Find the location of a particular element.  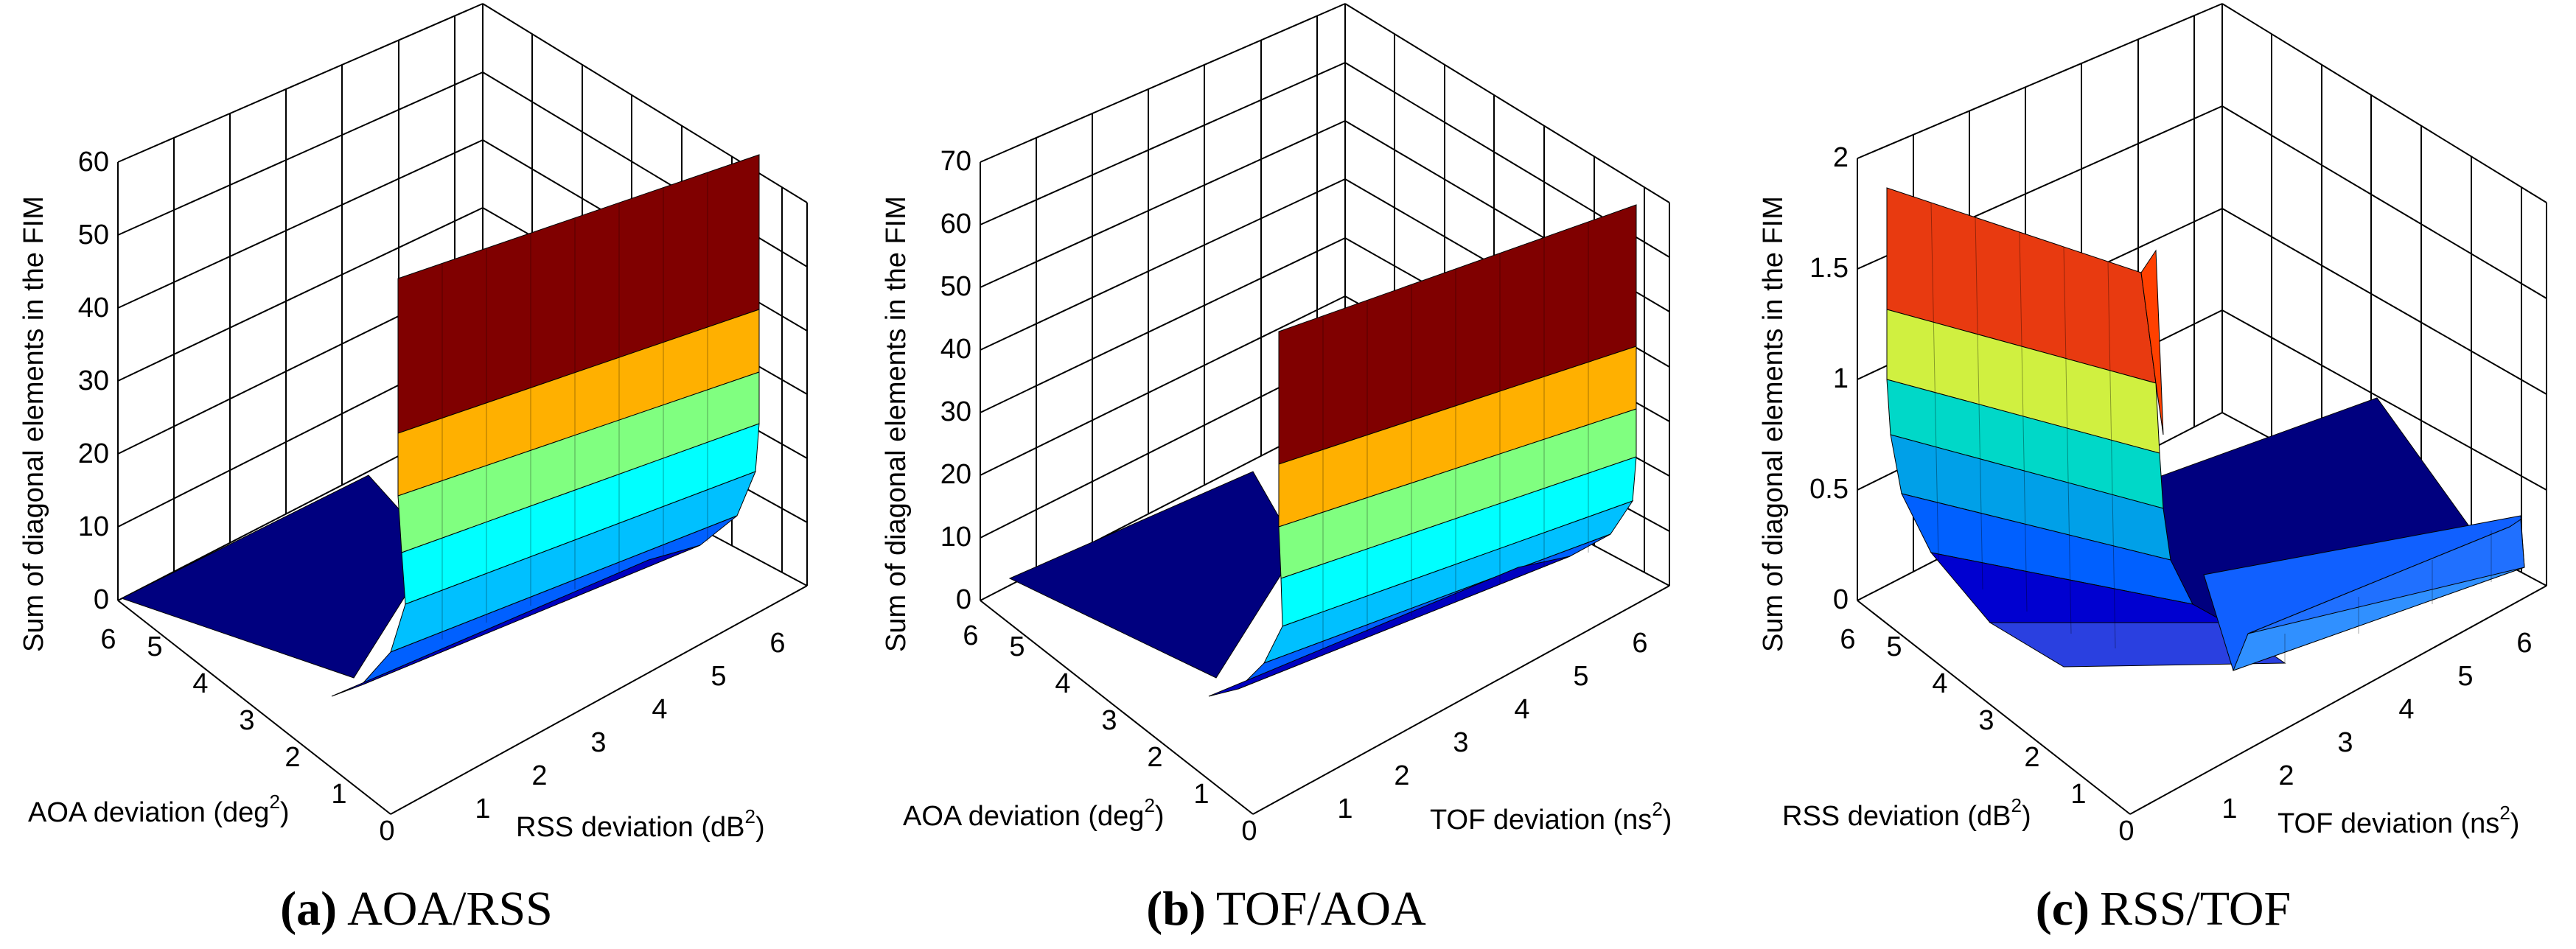

panel-a-z-tick: 0 is located at coordinates (101, 599).